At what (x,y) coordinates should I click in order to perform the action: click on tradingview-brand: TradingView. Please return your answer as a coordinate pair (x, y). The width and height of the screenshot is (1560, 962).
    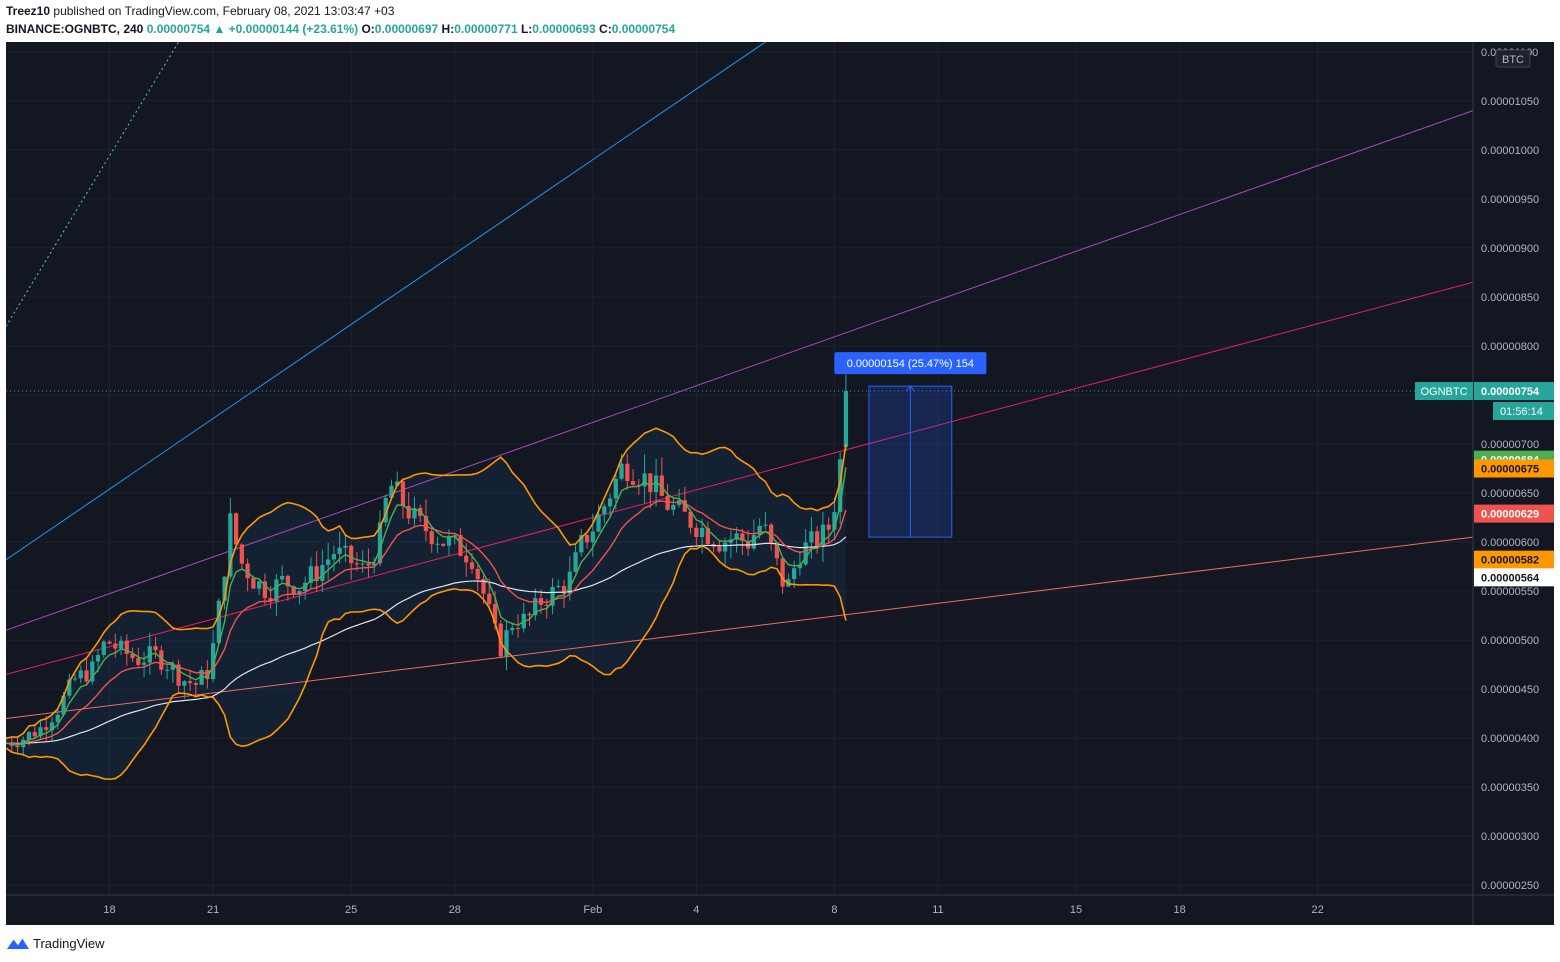
    Looking at the image, I should click on (69, 943).